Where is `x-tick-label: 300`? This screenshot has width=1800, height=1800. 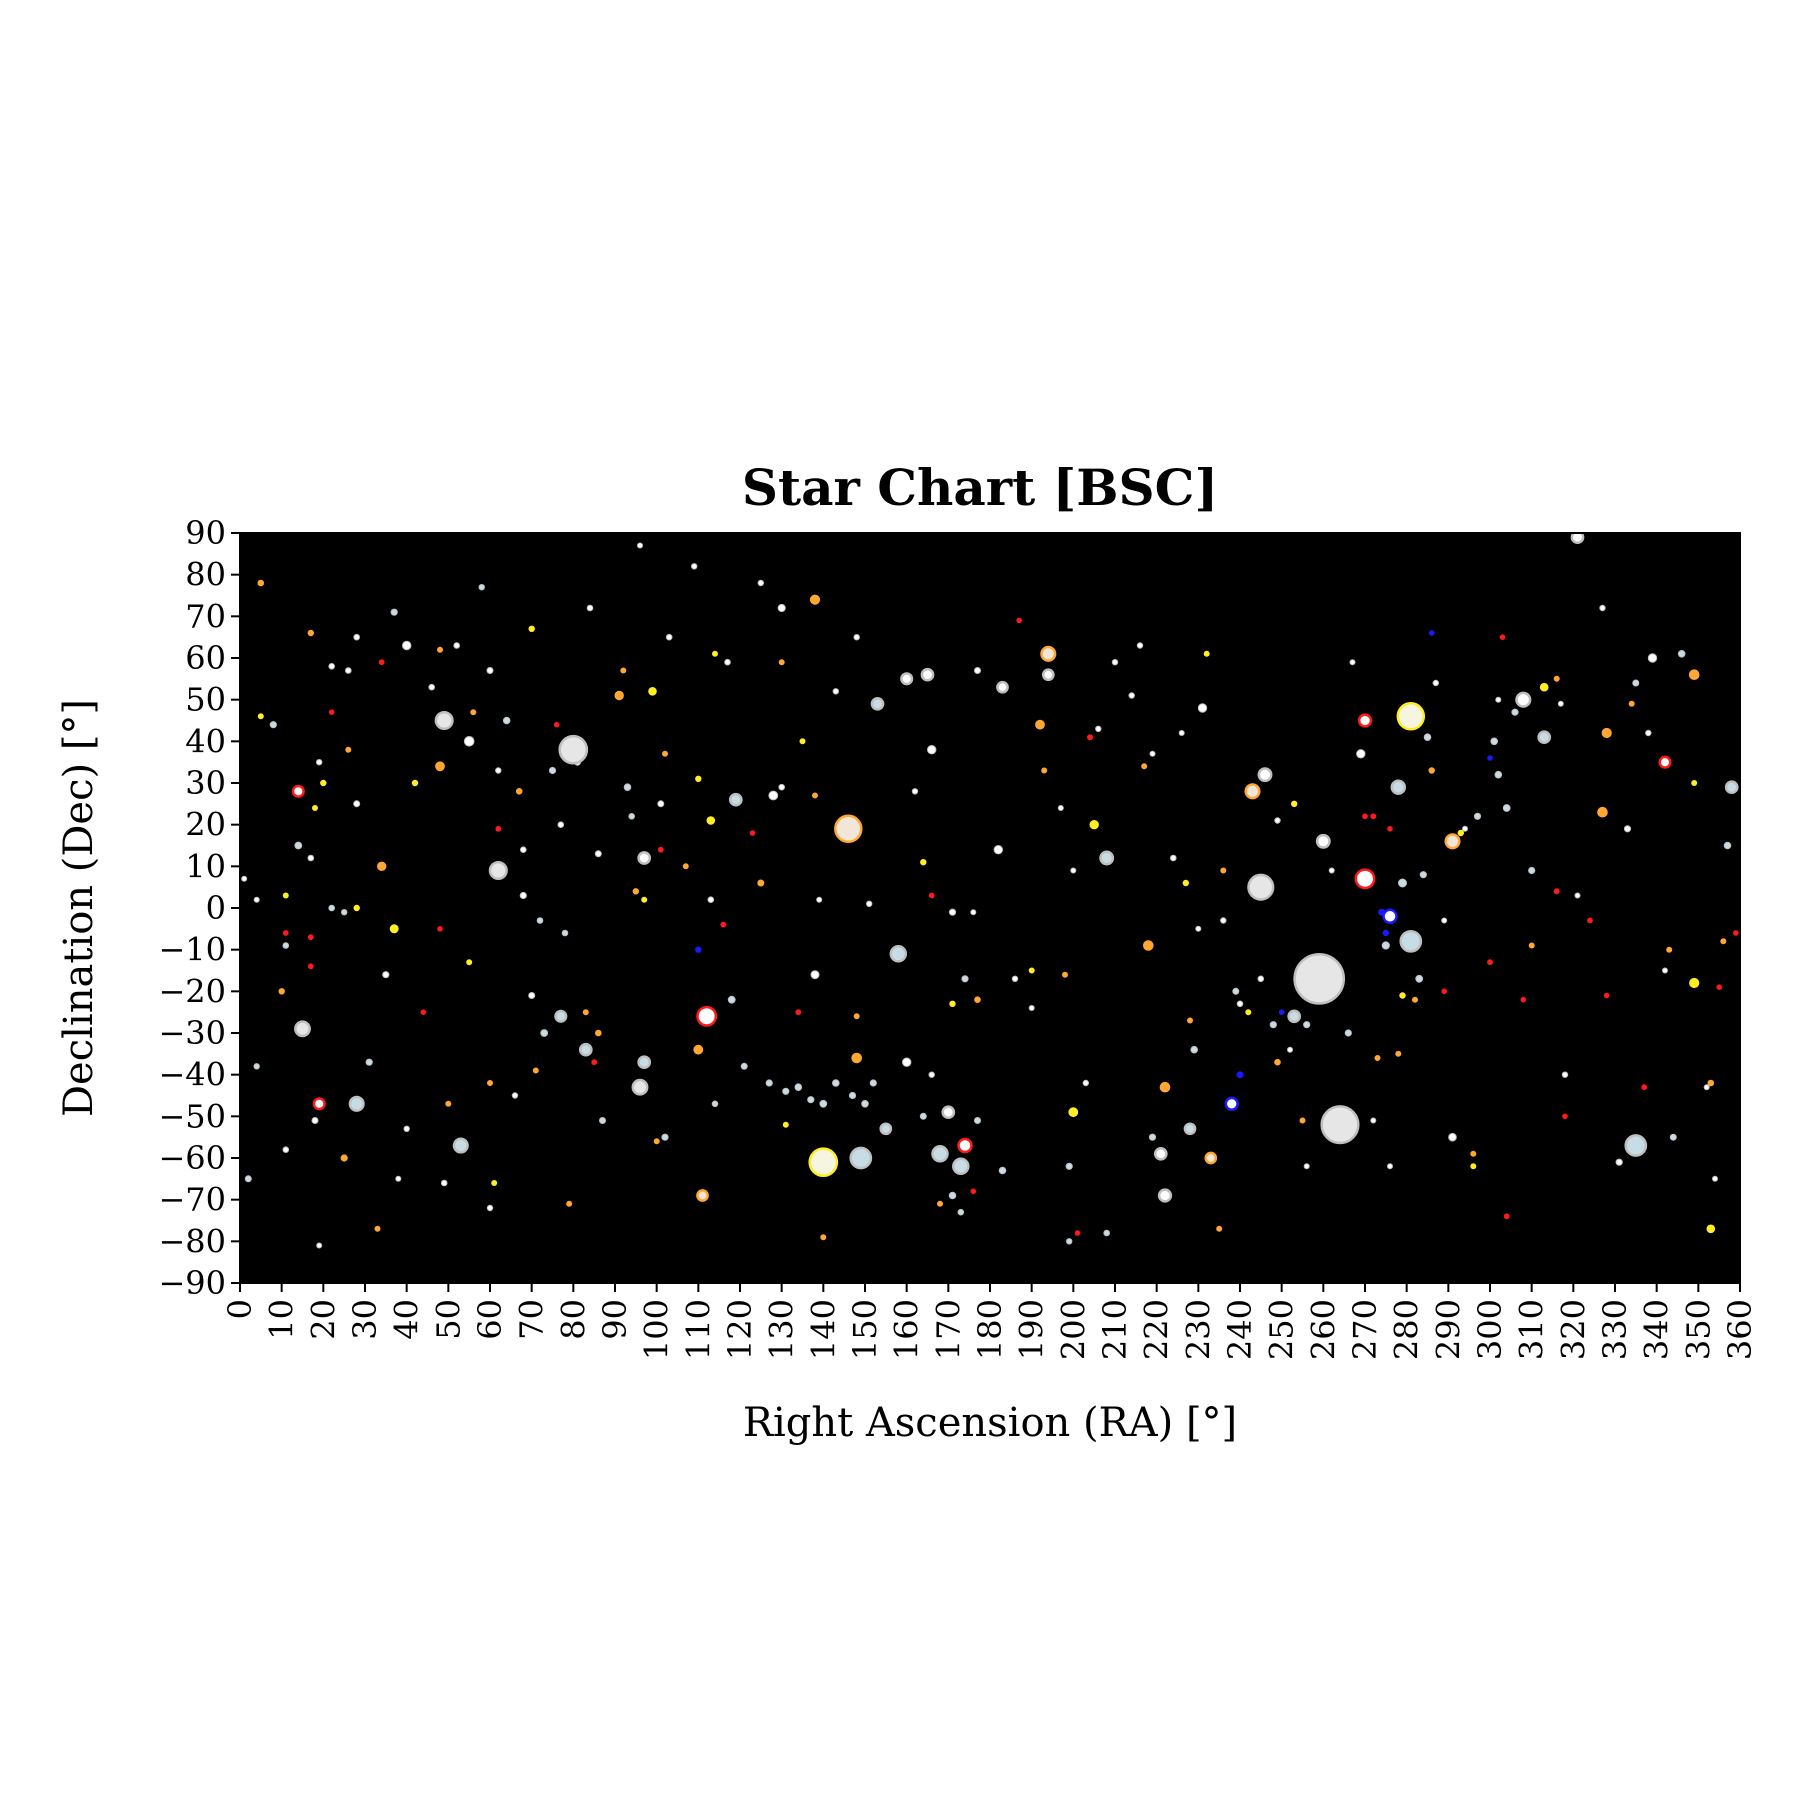
x-tick-label: 300 is located at coordinates (1490, 1329).